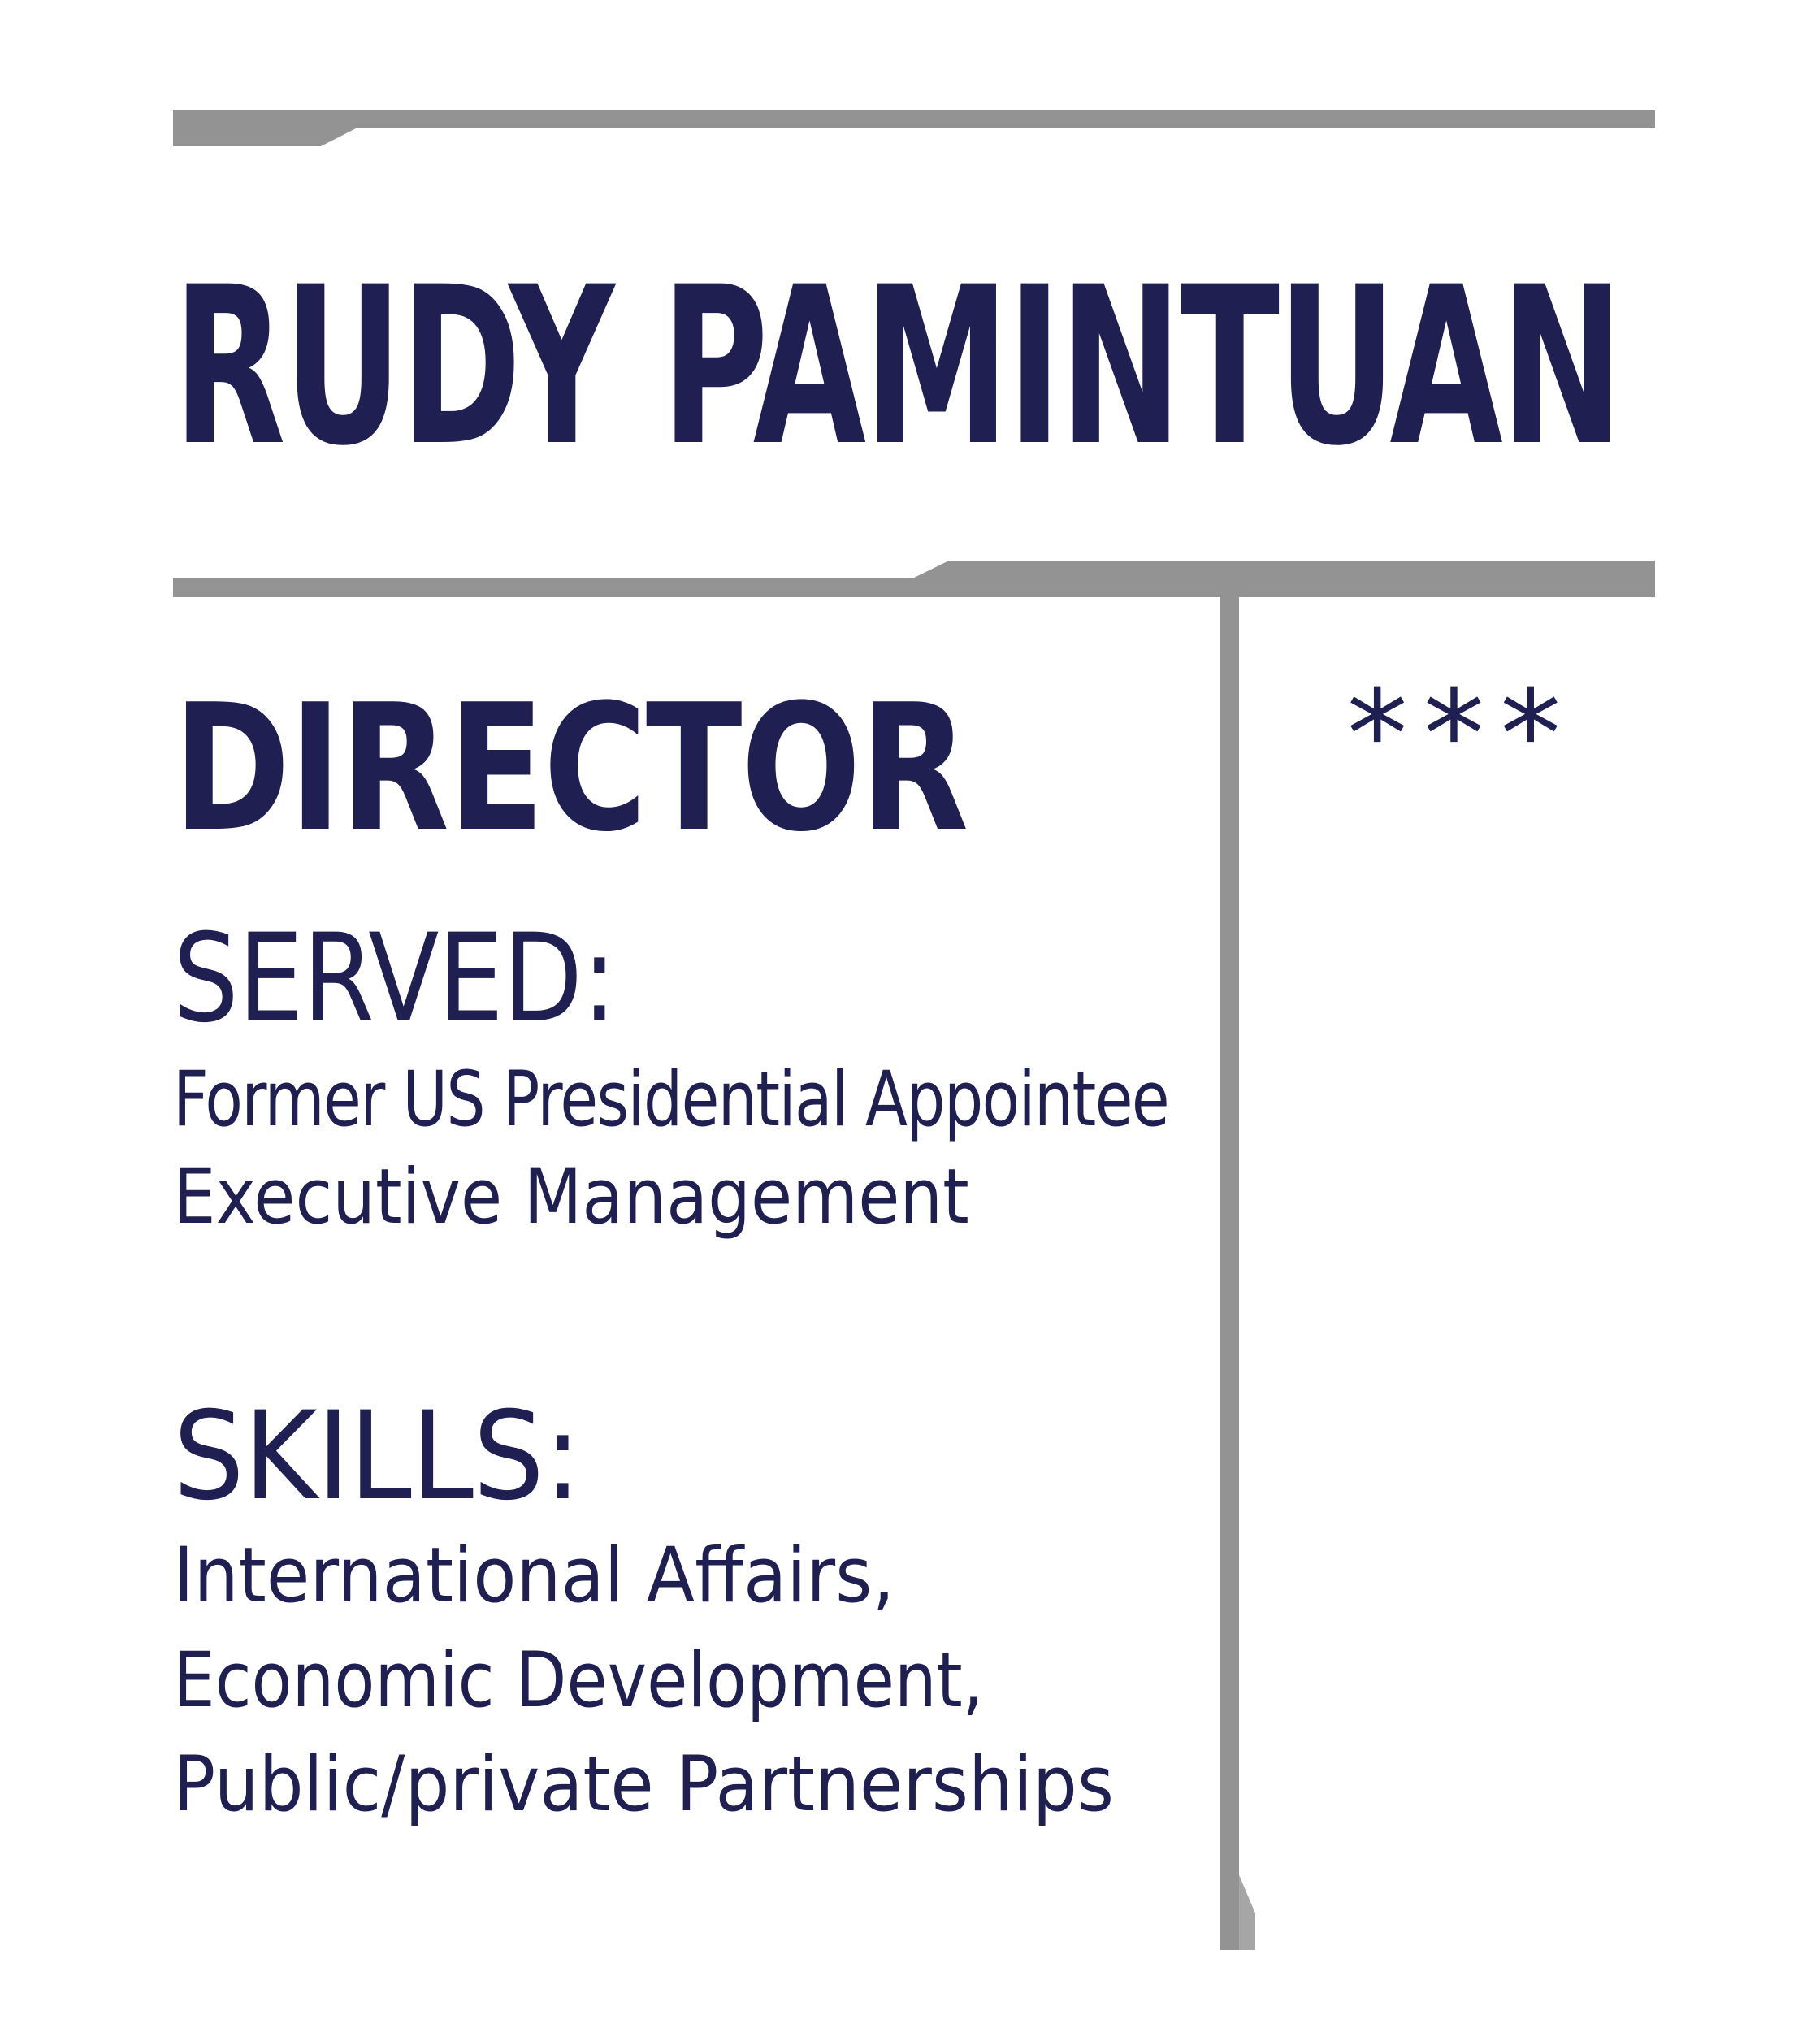  I want to click on rank-stars: ***, so click(1456, 735).